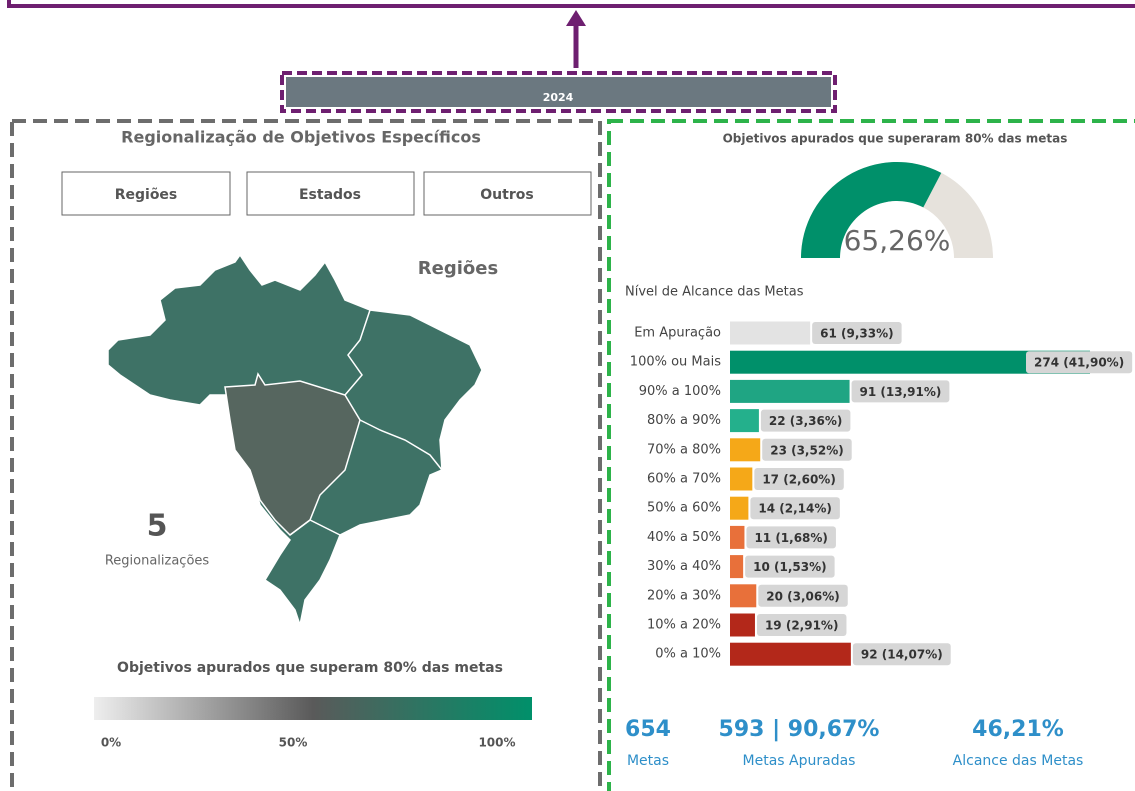 The width and height of the screenshot is (1135, 791). Describe the element at coordinates (157, 561) in the screenshot. I see `count-label: Regionalizações` at that location.